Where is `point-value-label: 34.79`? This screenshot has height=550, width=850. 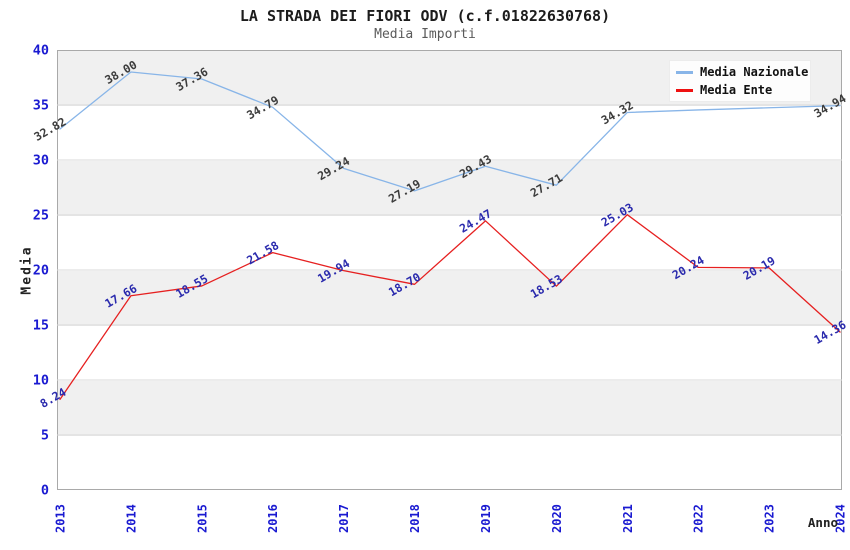
point-value-label: 34.79 is located at coordinates (262, 107).